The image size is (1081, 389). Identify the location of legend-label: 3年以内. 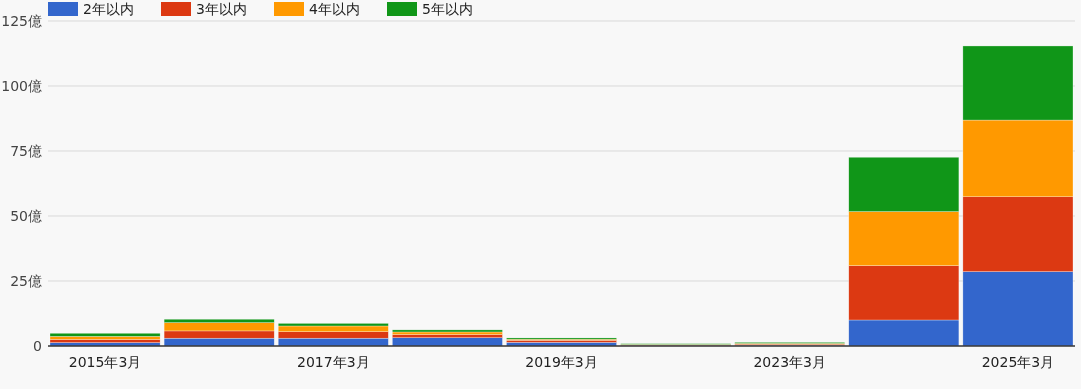
(221, 9).